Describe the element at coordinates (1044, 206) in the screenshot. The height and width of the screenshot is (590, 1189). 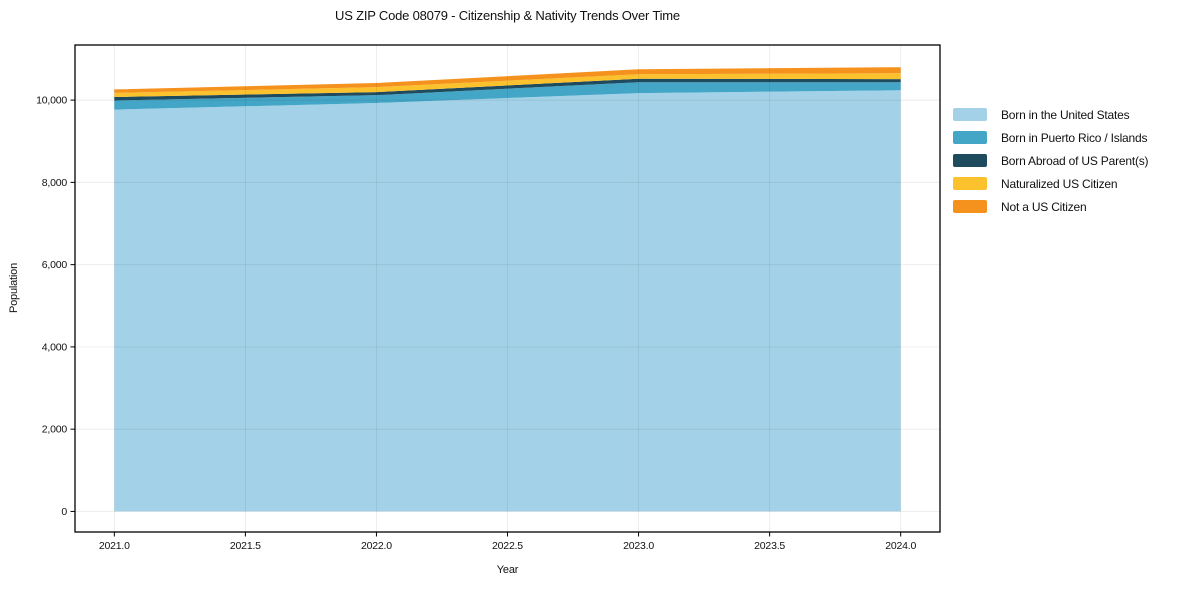
I see `legend-label: Not a US Citizen` at that location.